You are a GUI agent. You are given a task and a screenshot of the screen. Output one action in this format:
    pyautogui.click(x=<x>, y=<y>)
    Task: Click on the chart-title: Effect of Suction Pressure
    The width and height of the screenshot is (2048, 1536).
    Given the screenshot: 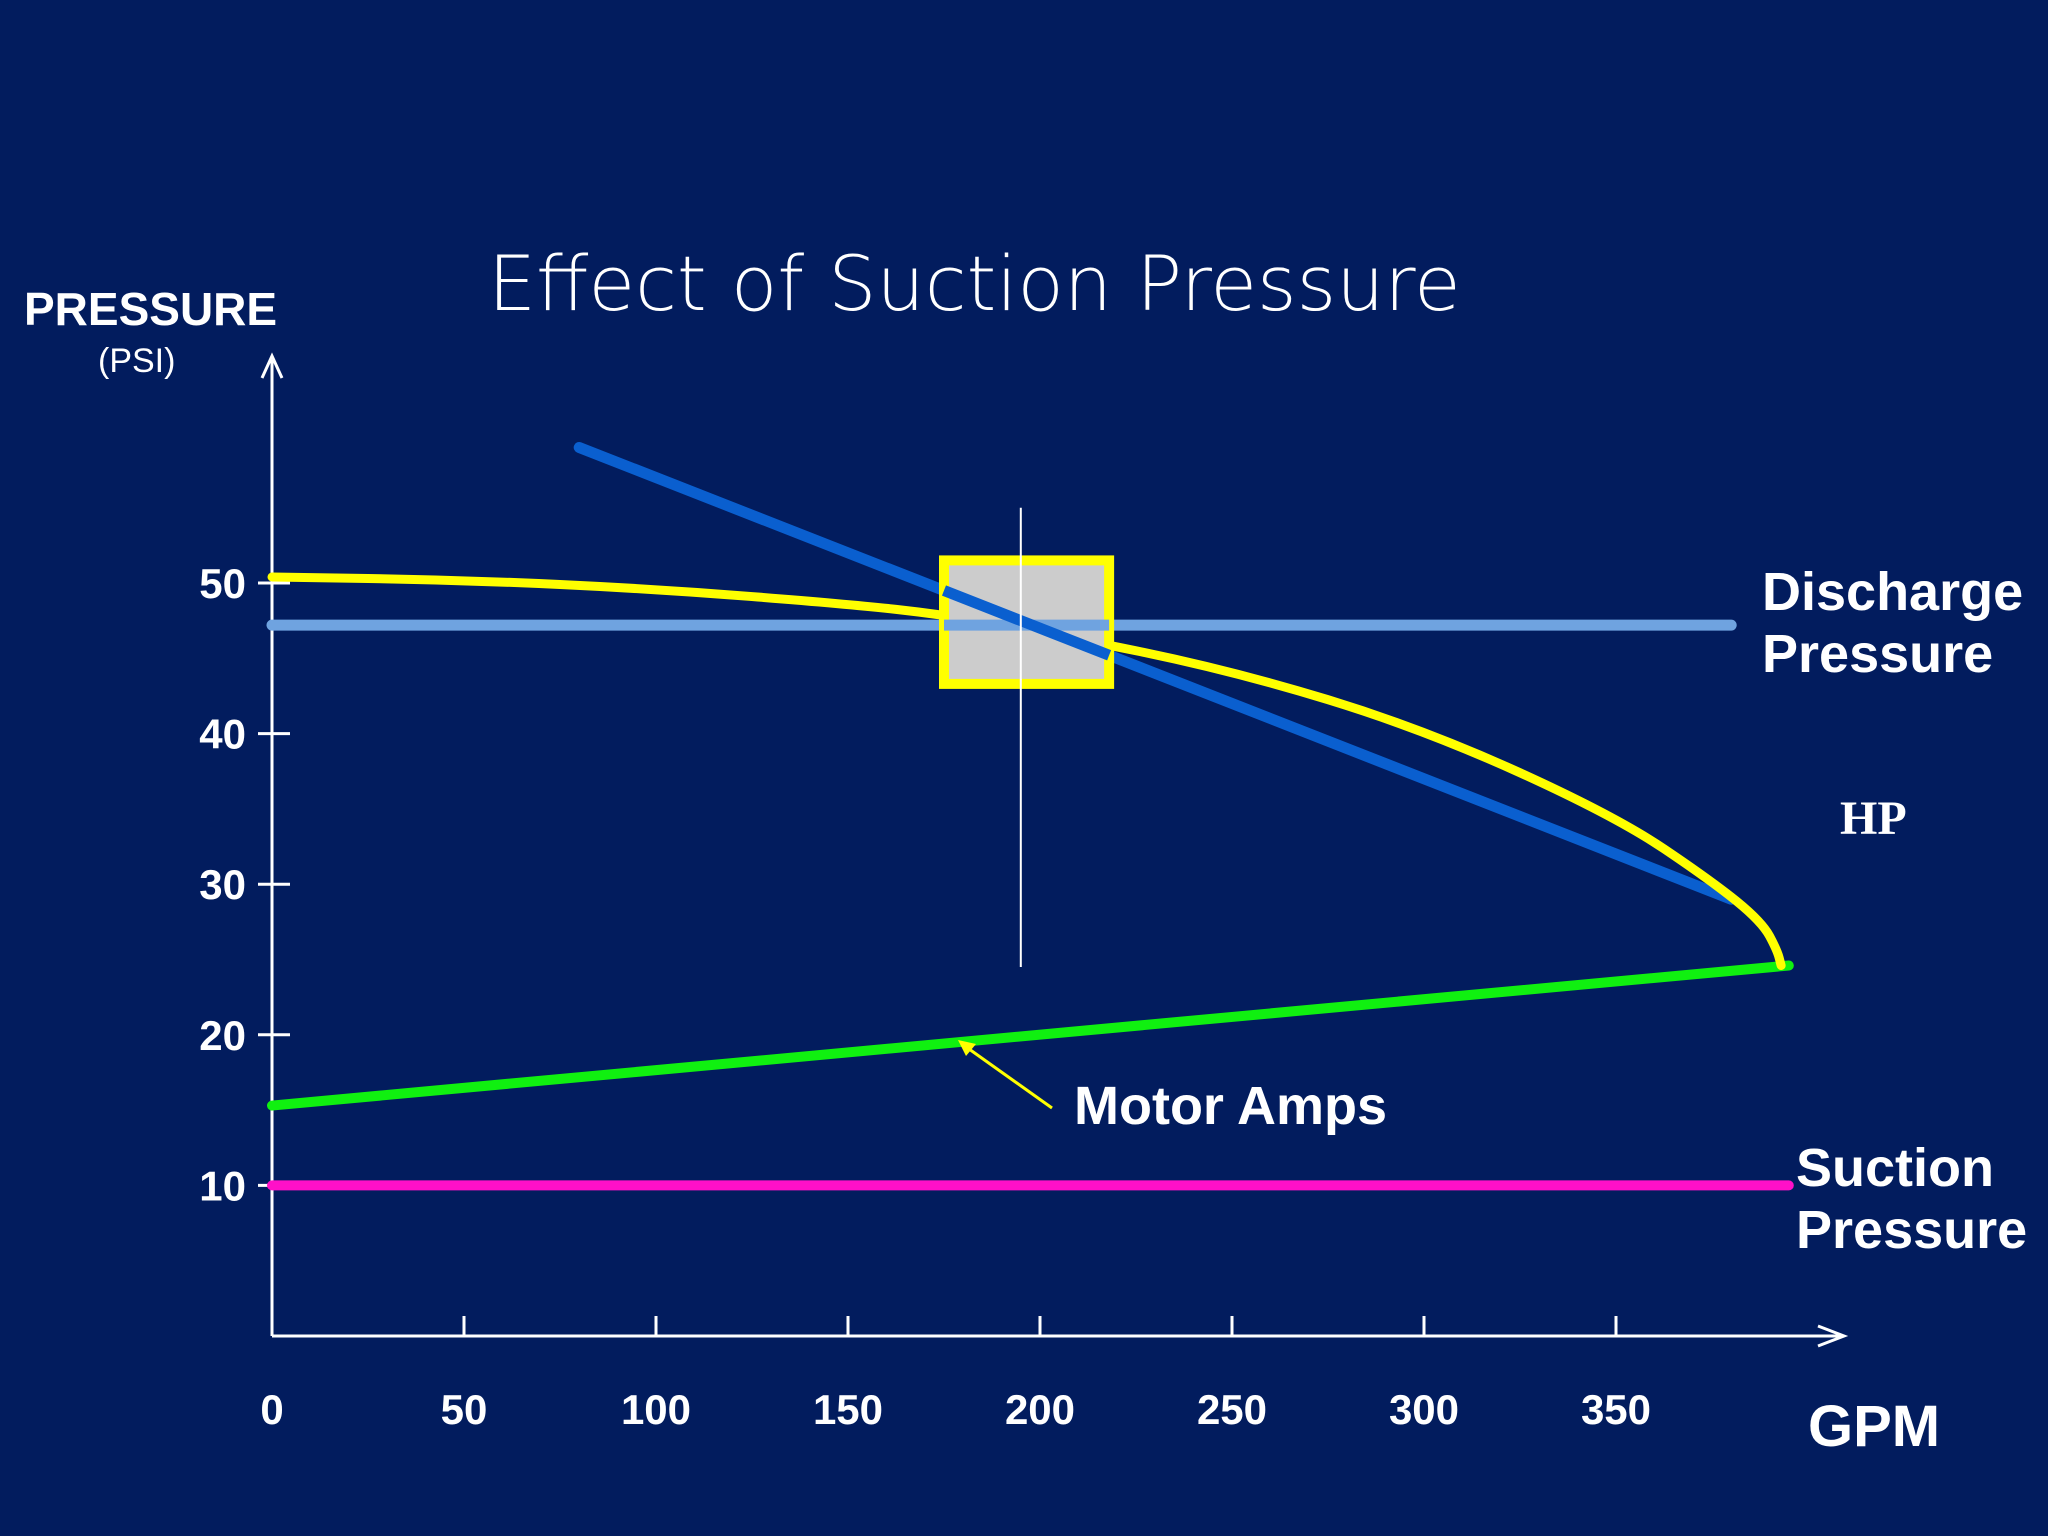 What is the action you would take?
    pyautogui.click(x=974, y=283)
    